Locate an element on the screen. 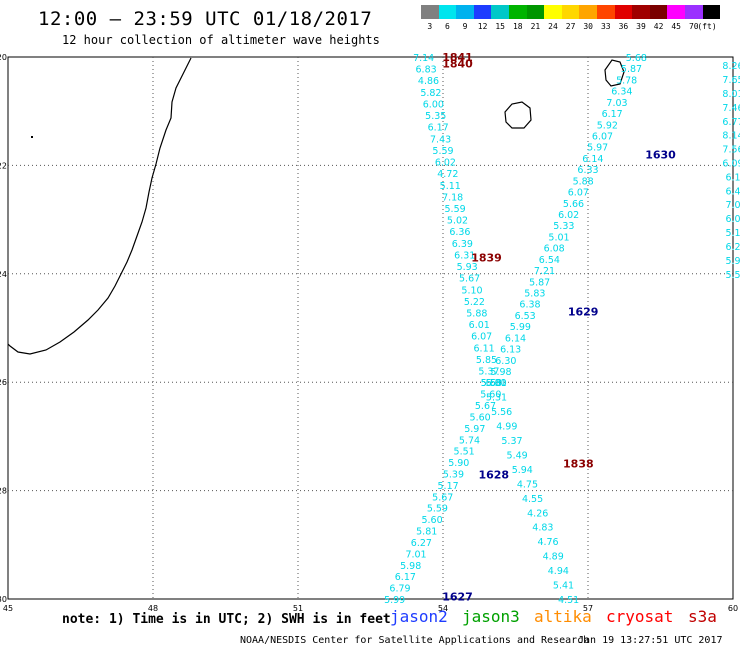 The width and height of the screenshot is (740, 650). swh-value: 5.60 is located at coordinates (431, 520).